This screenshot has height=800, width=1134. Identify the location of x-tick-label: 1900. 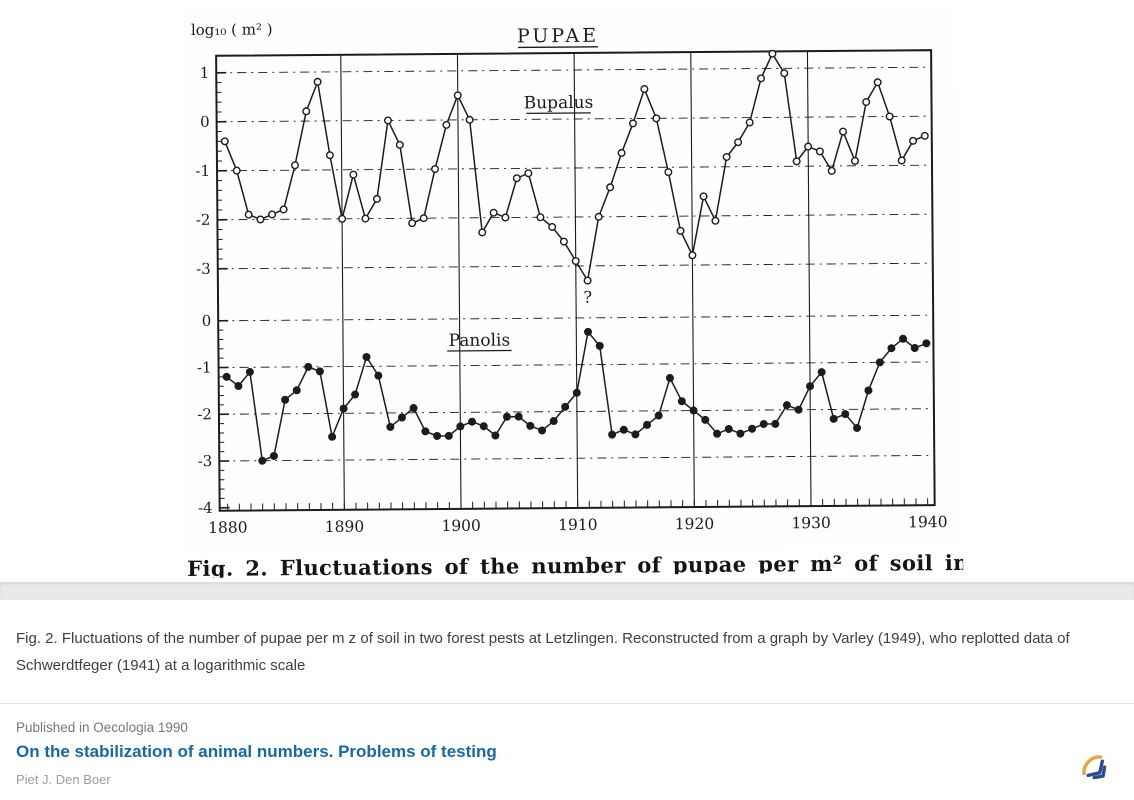
(461, 526).